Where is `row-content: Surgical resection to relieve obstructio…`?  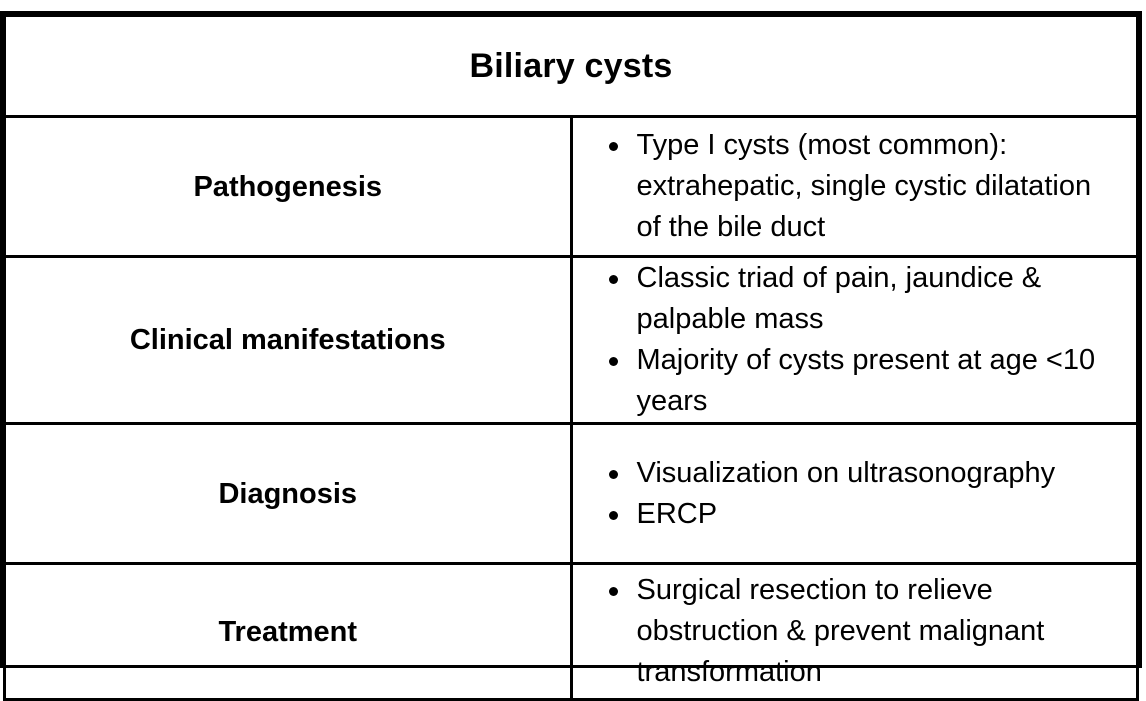 row-content: Surgical resection to relieve obstructio… is located at coordinates (854, 631).